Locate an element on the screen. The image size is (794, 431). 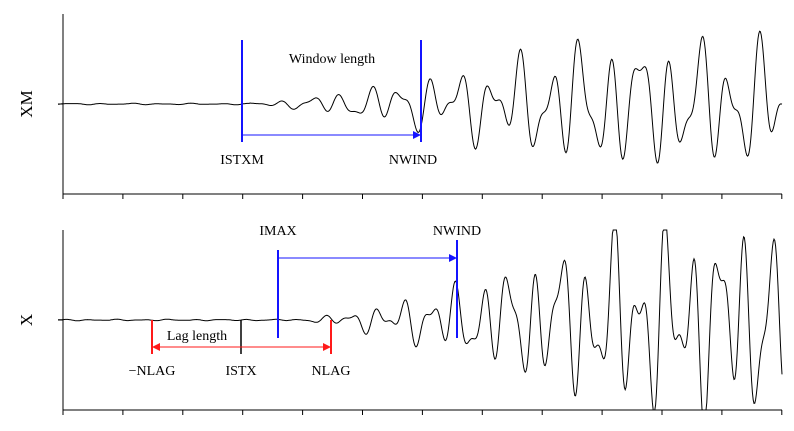
xm-x-ticks is located at coordinates (422, 196).